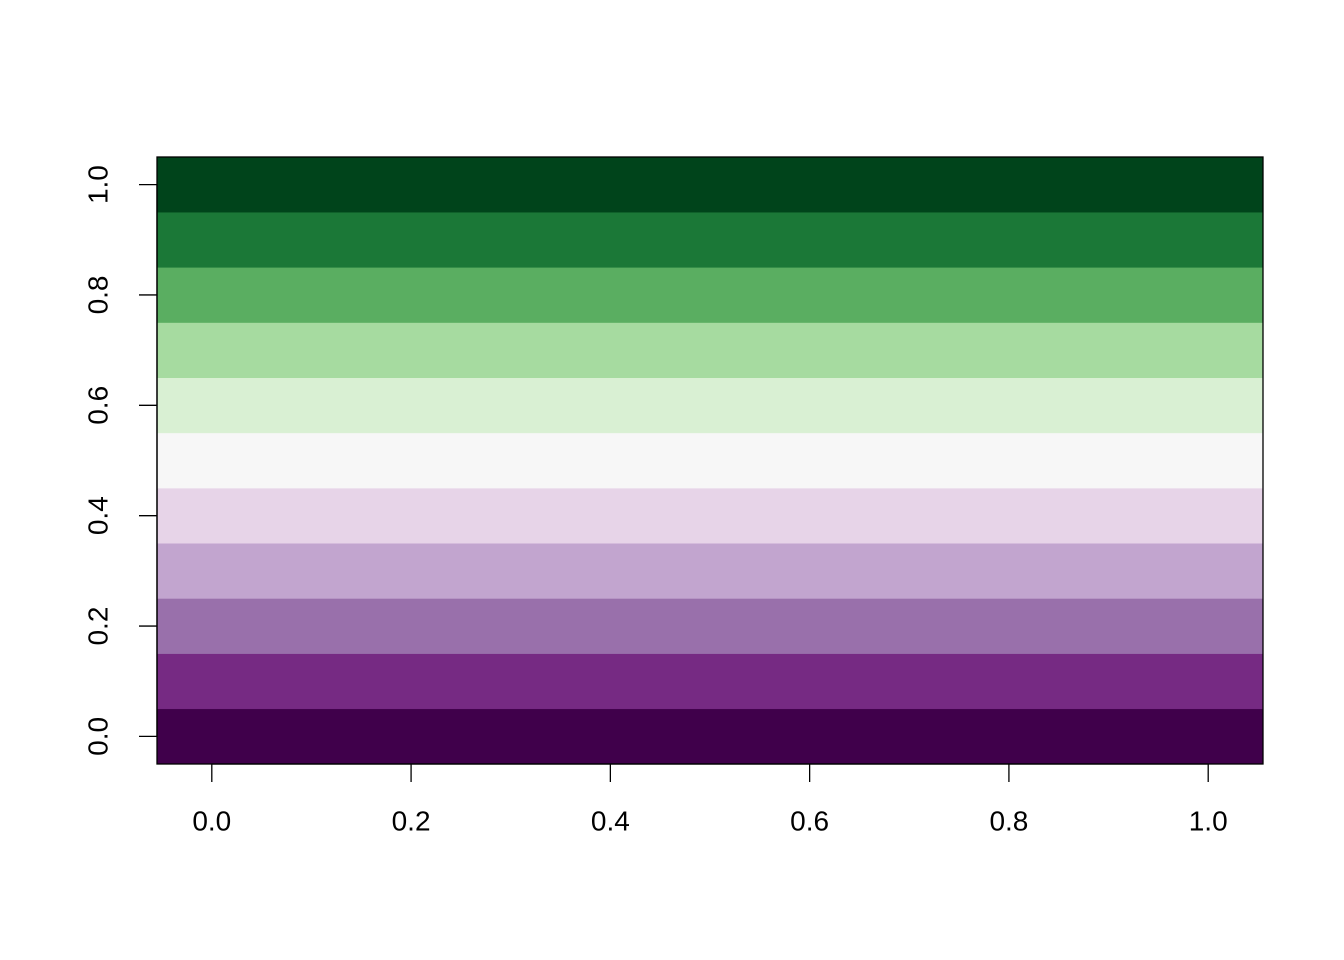 Image resolution: width=1344 pixels, height=960 pixels. Describe the element at coordinates (97, 515) in the screenshot. I see `y-tick-label: 0.4` at that location.